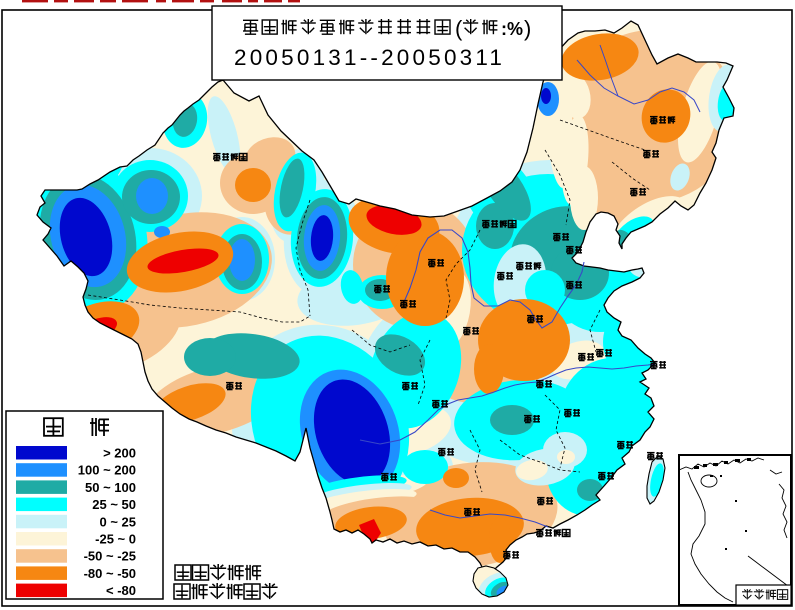  Describe the element at coordinates (110, 573) in the screenshot. I see `svg-text: -80 ~ -50` at that location.